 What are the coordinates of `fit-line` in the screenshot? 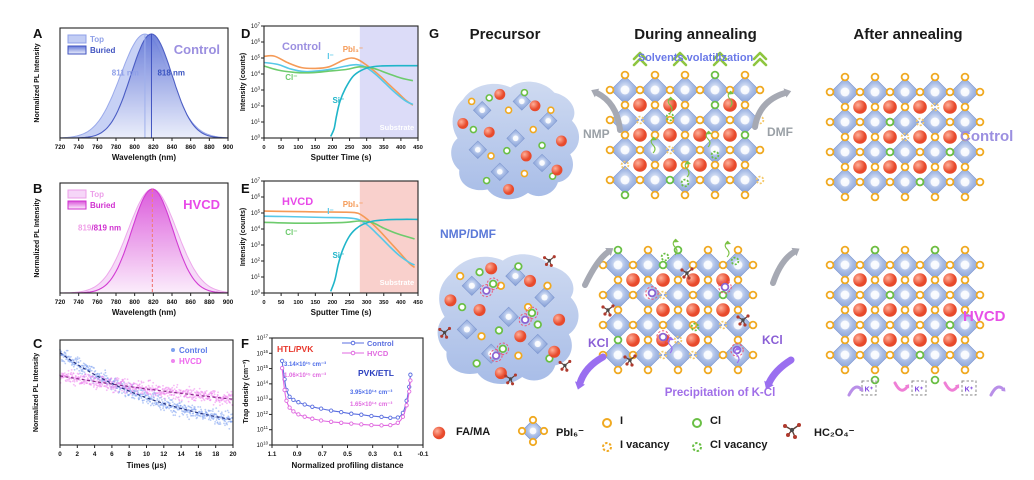 It's located at (146, 387).